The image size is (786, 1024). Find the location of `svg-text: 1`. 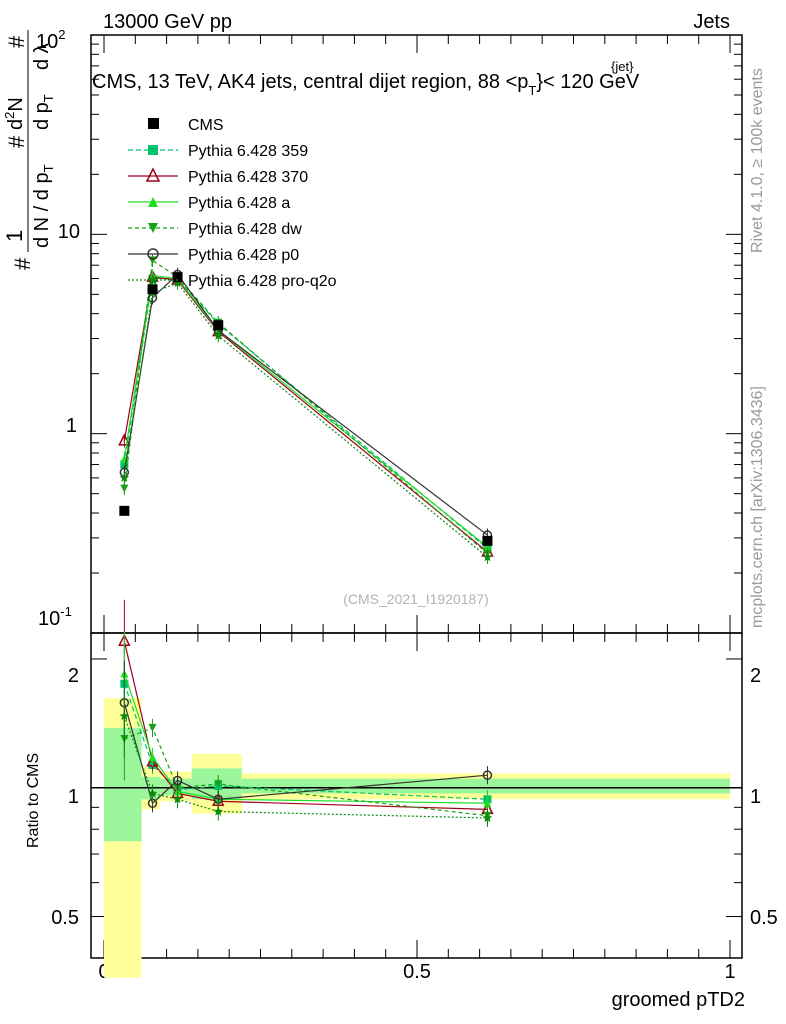

svg-text: 1 is located at coordinates (14, 236).